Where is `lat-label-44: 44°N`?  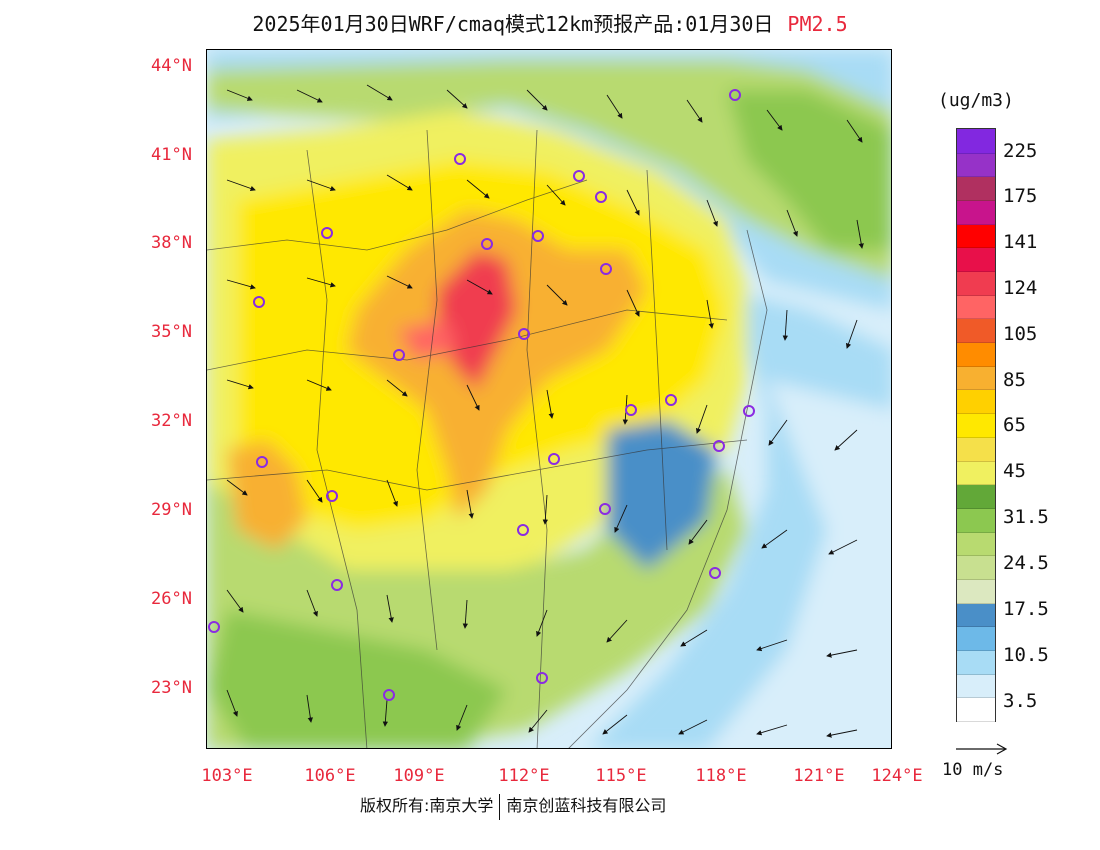
lat-label-44: 44°N is located at coordinates (171, 66).